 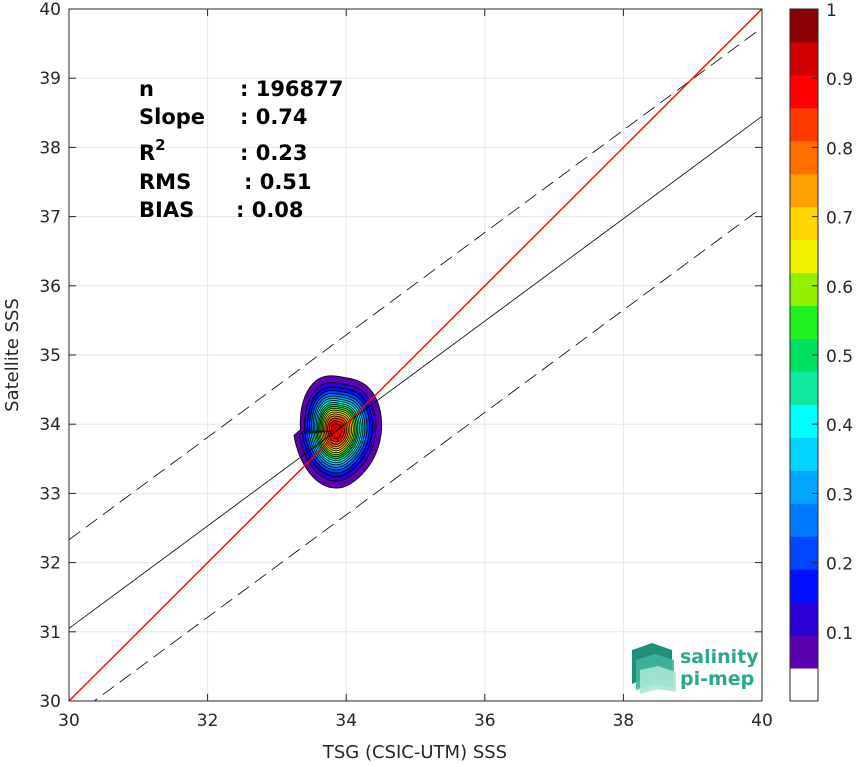 What do you see at coordinates (346, 721) in the screenshot?
I see `x-tick-label: 34` at bounding box center [346, 721].